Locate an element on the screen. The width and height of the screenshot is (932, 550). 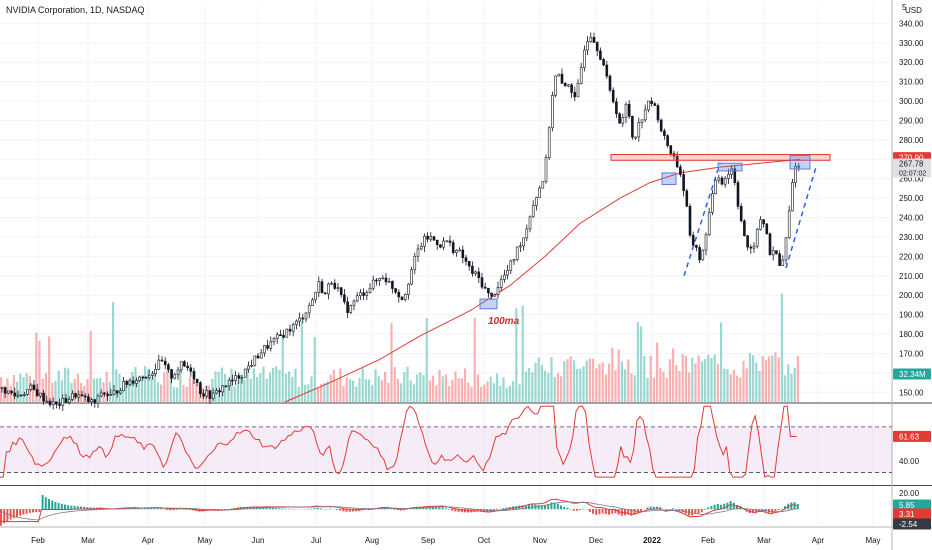
time-tick-label: Sep is located at coordinates (428, 540).